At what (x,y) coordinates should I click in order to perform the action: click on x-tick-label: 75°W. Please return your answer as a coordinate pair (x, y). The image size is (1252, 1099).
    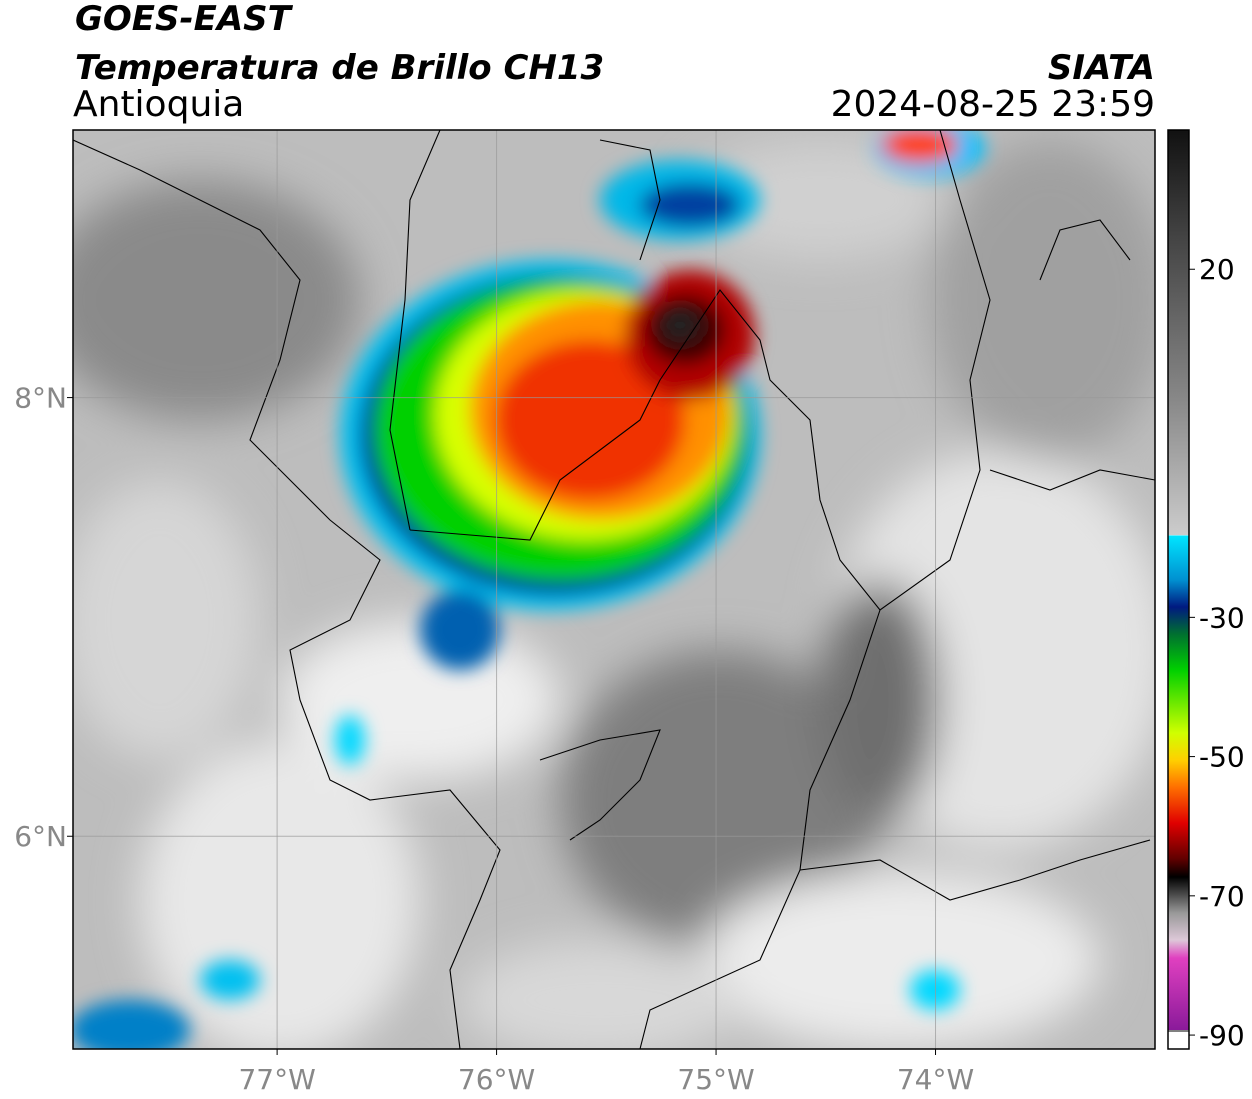
    Looking at the image, I should click on (715, 1079).